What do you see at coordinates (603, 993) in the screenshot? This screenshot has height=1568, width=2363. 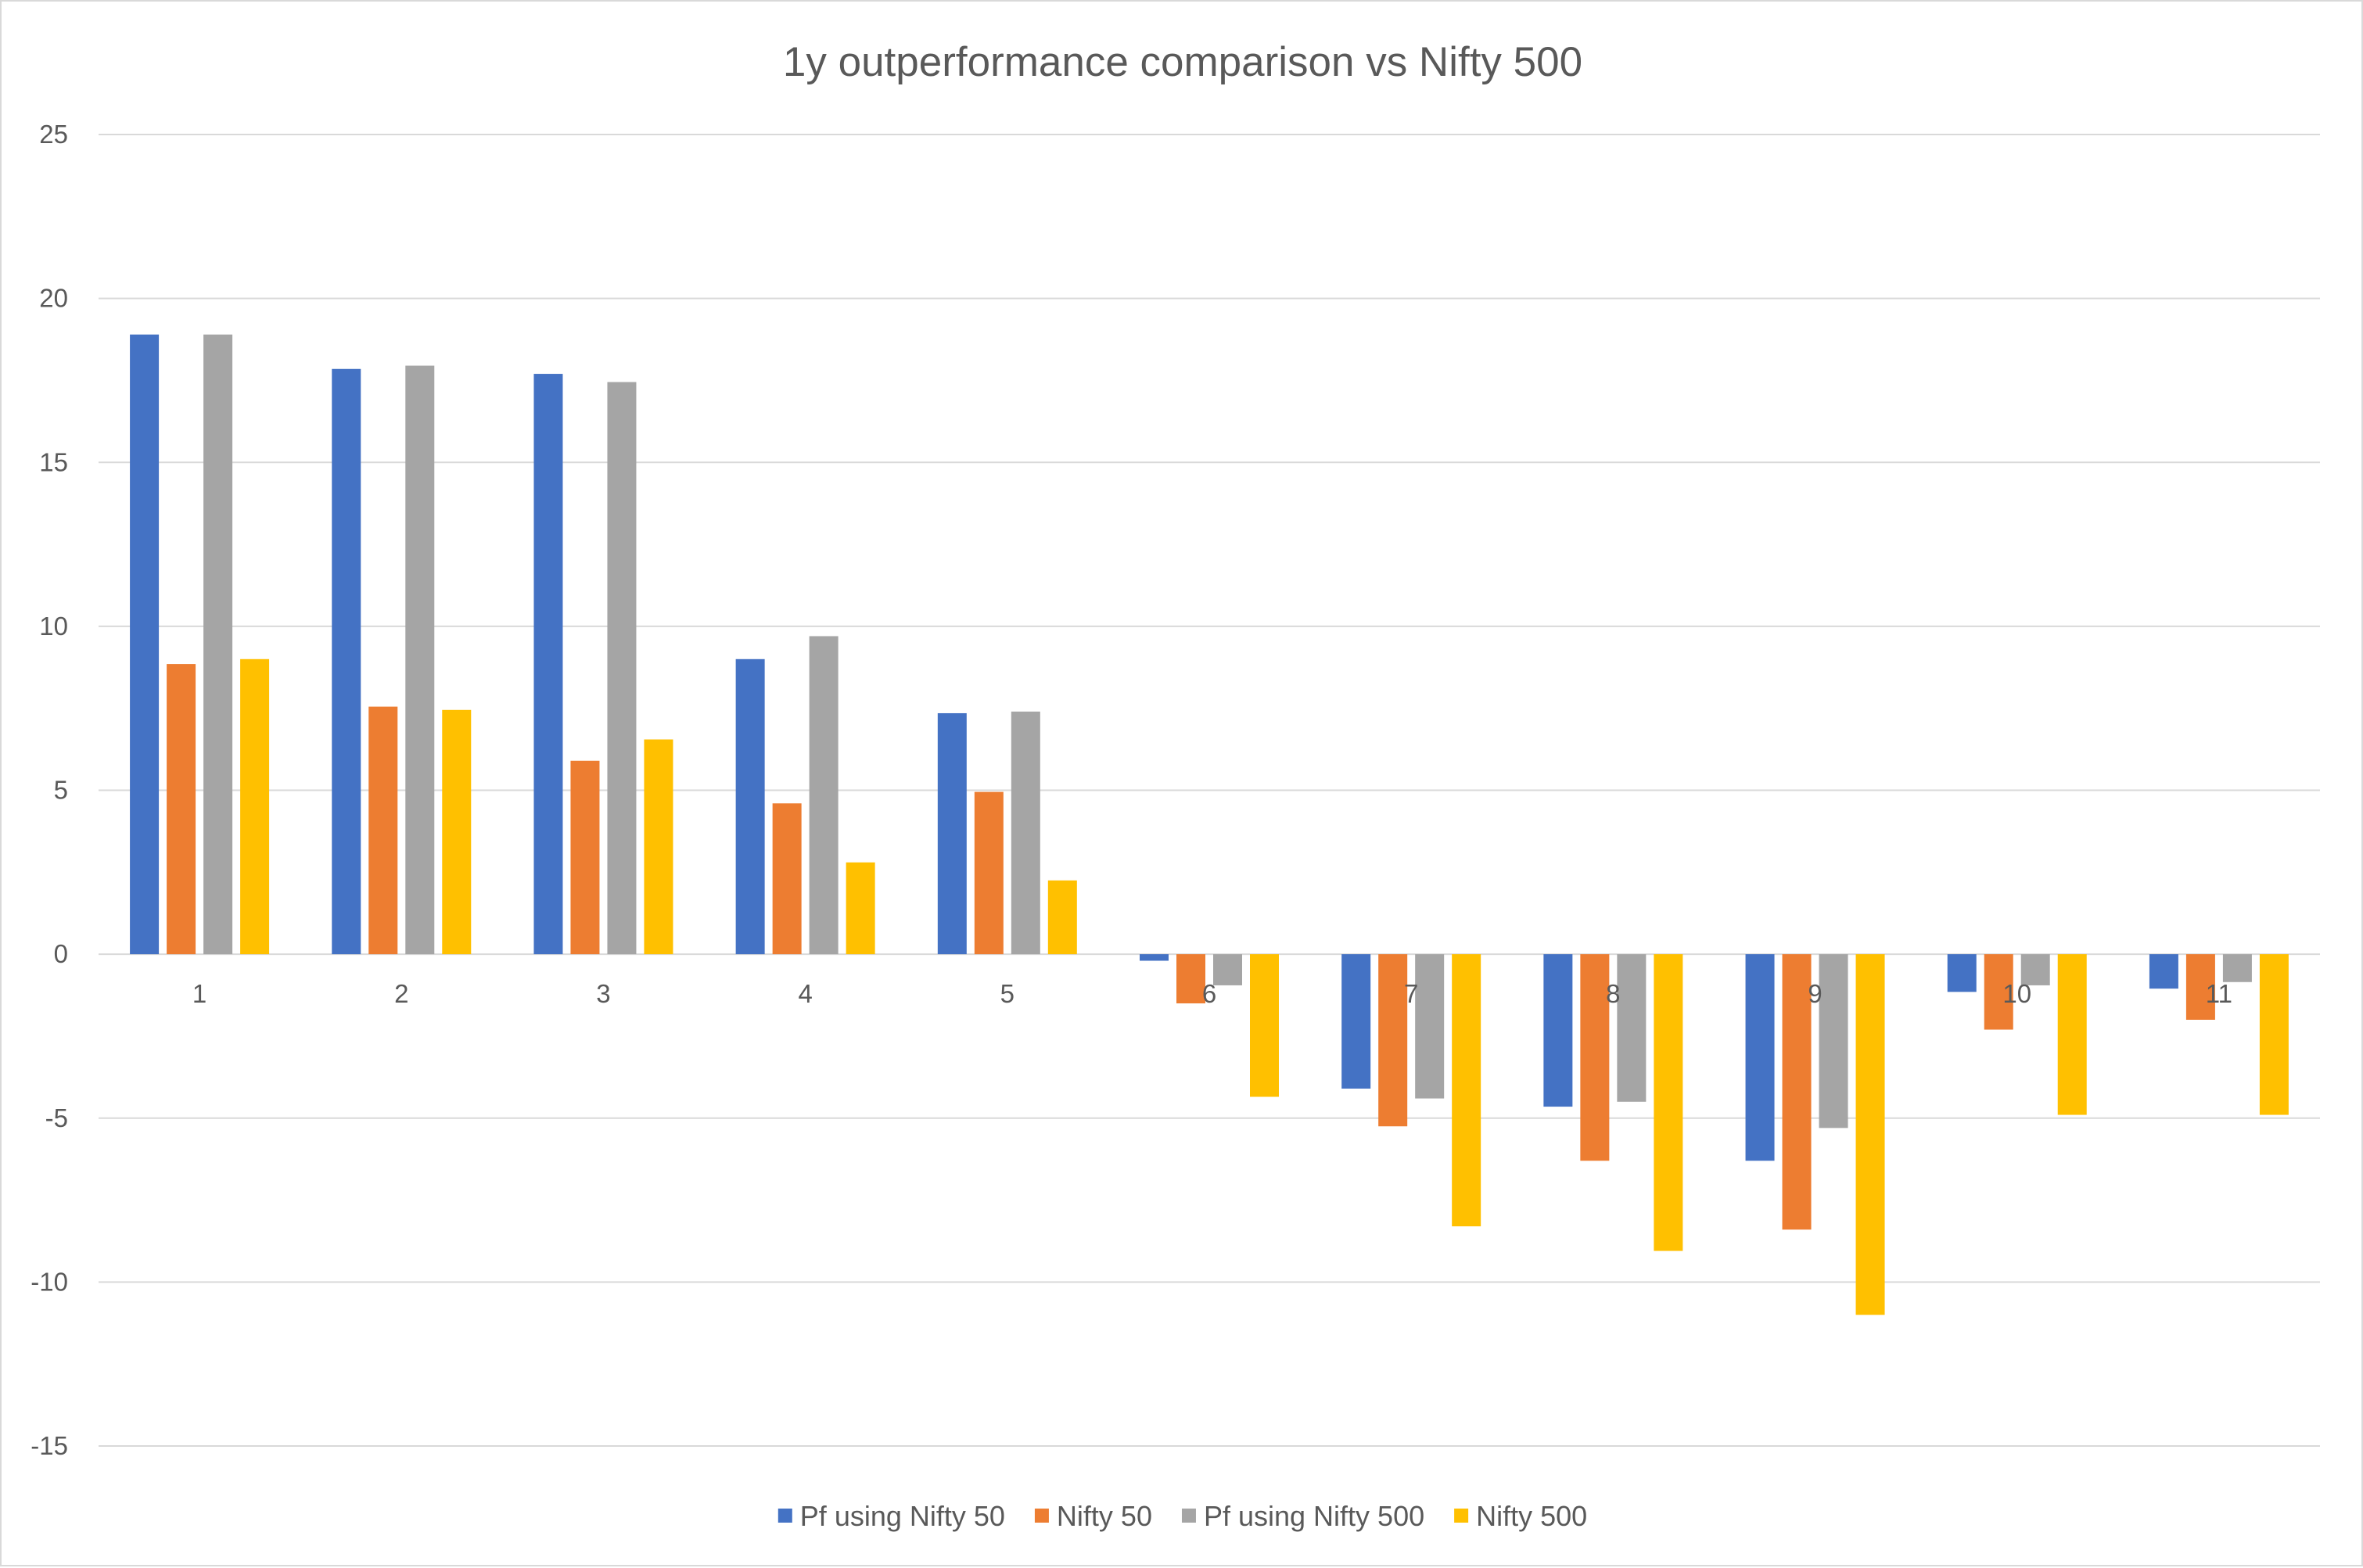 I see `x-tick-label: 3` at bounding box center [603, 993].